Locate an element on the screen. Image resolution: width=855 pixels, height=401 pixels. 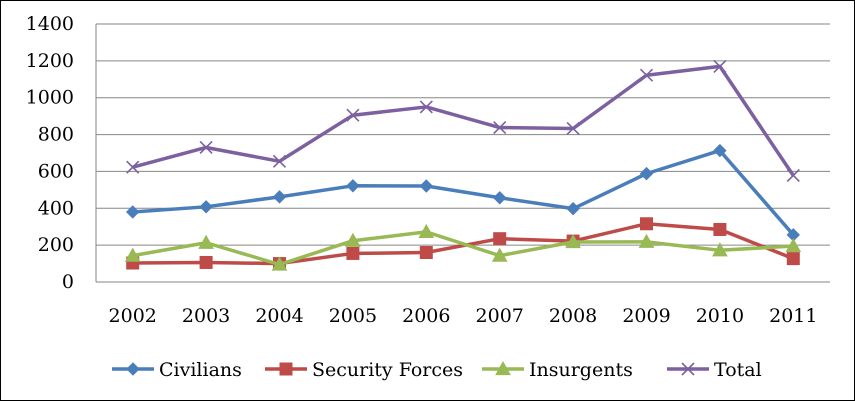
legend-item: Total is located at coordinates (714, 370).